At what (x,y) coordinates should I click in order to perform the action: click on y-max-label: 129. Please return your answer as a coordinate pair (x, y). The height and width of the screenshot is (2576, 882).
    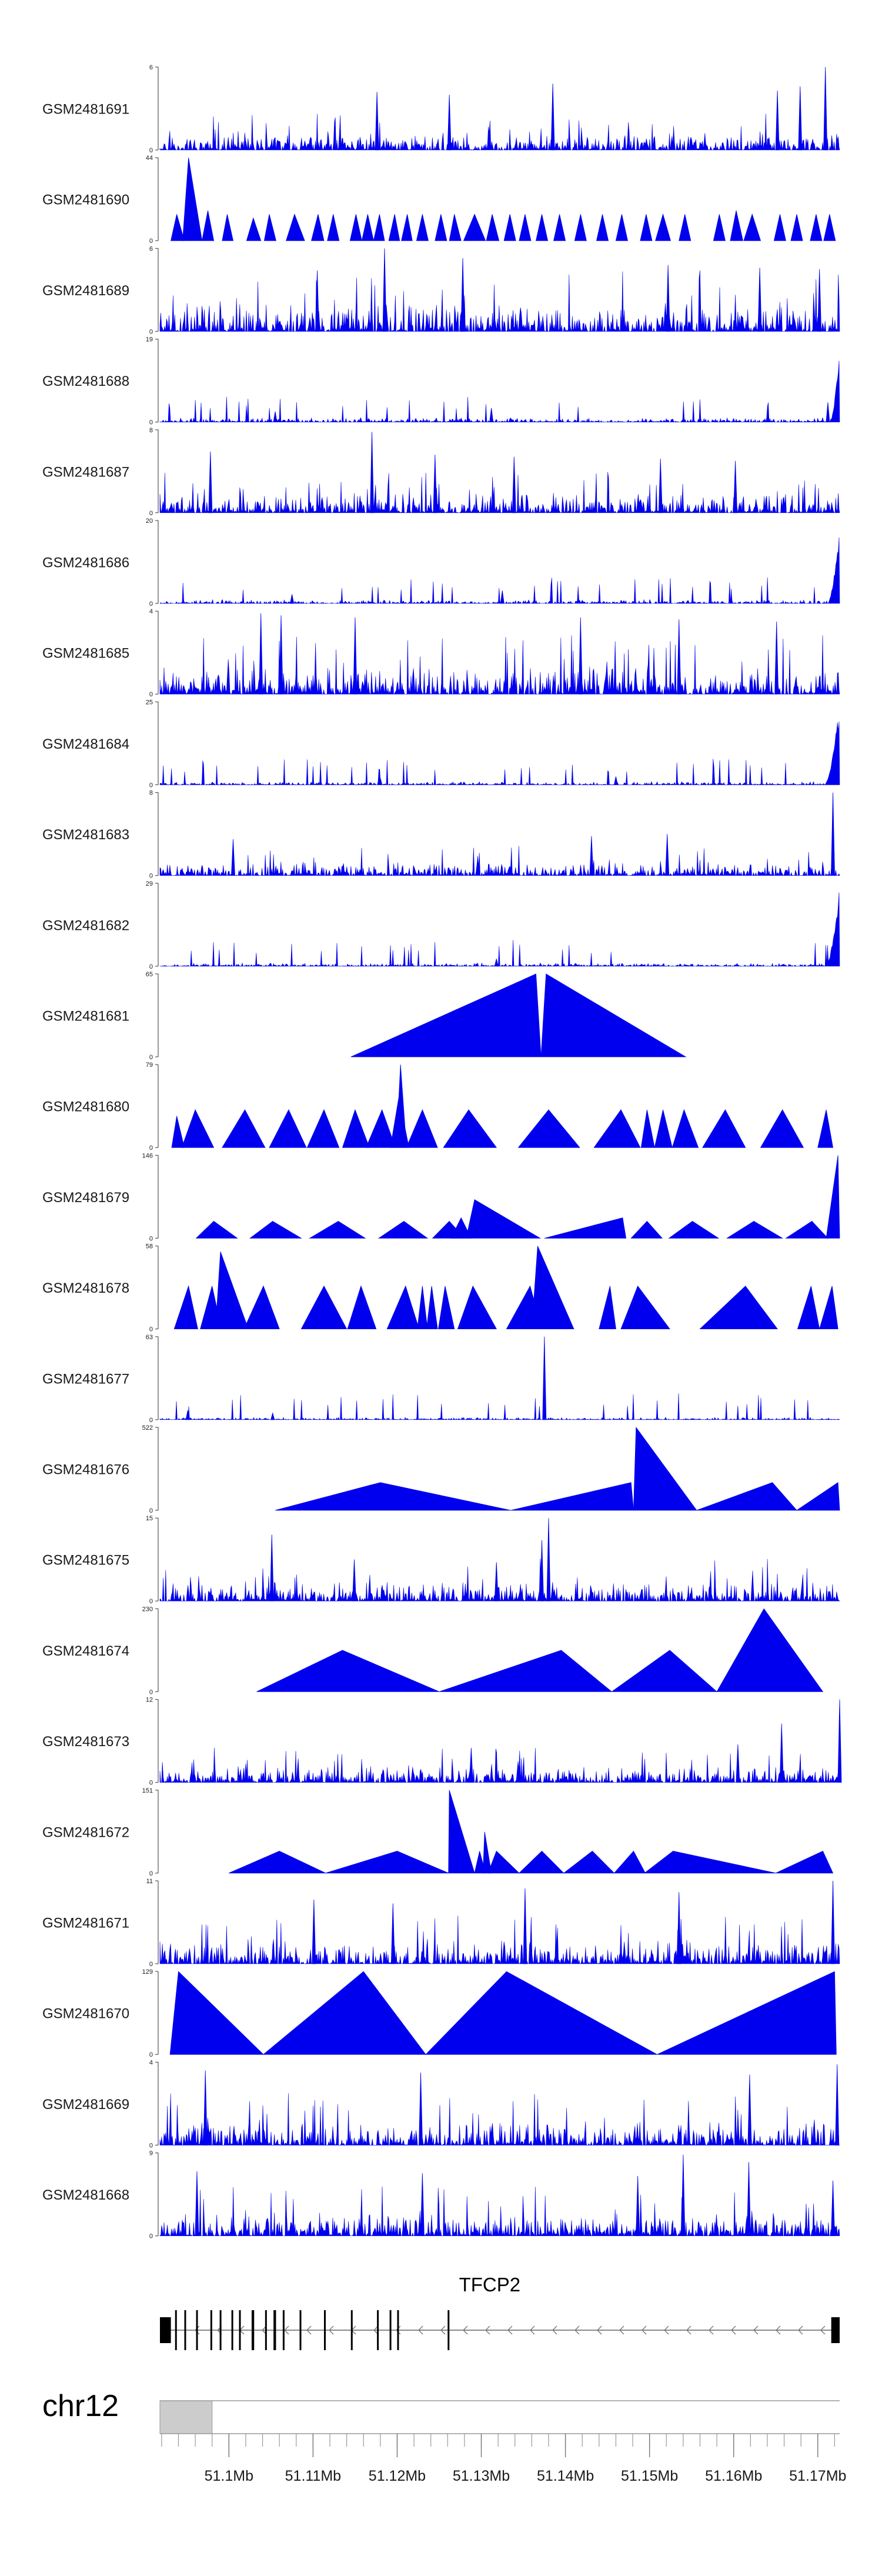
    Looking at the image, I should click on (147, 1972).